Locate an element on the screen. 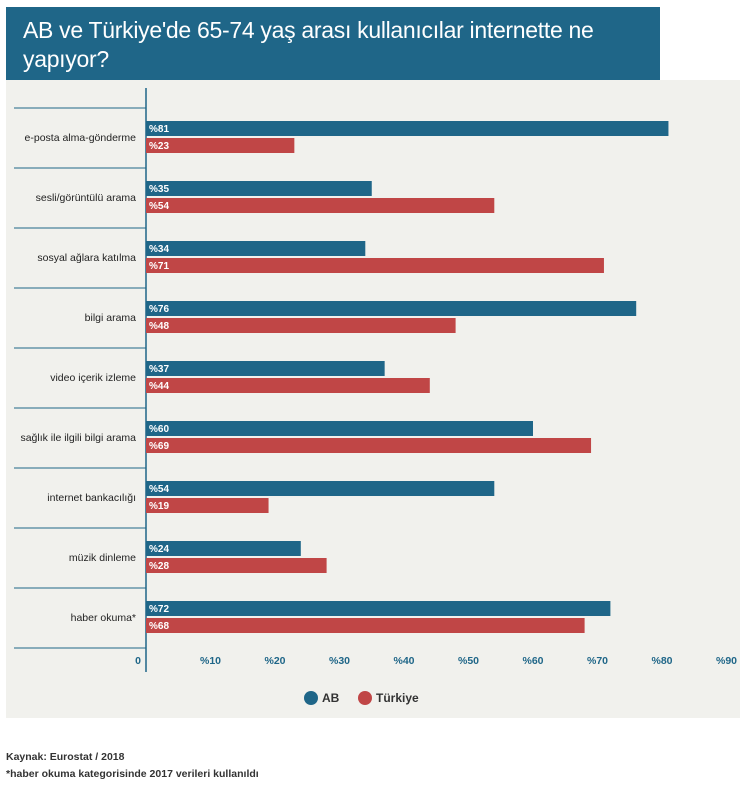 The width and height of the screenshot is (746, 791). data-label: %28 is located at coordinates (159, 566).